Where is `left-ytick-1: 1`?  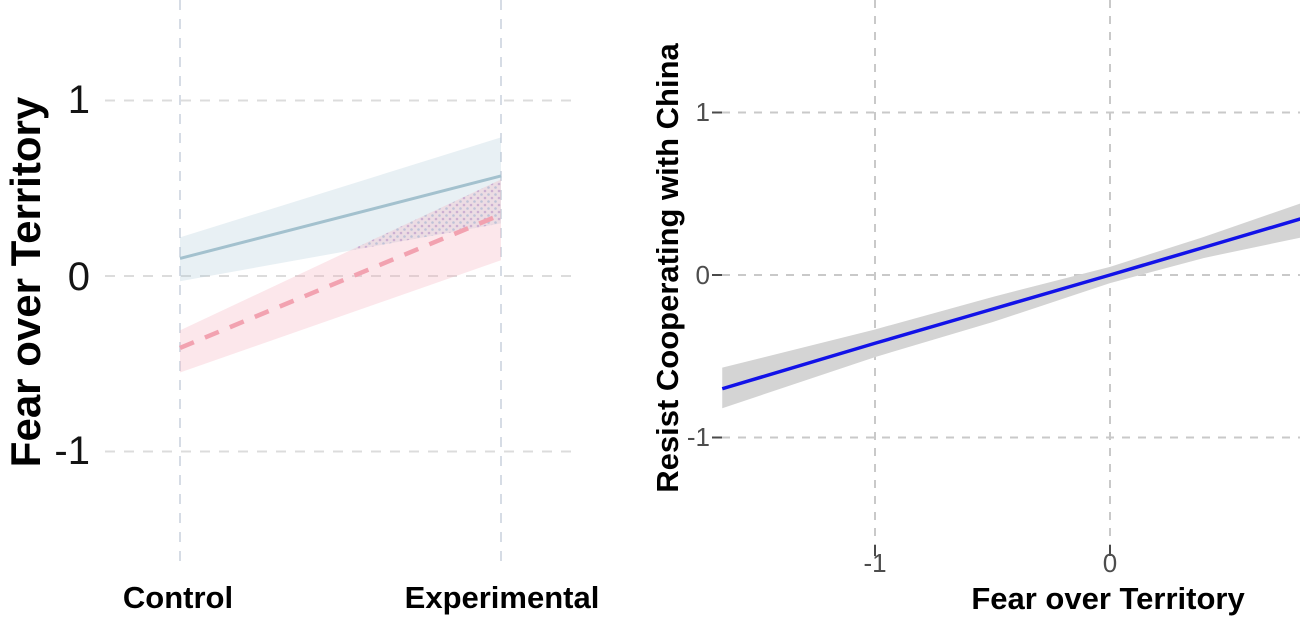 left-ytick-1: 1 is located at coordinates (78, 100).